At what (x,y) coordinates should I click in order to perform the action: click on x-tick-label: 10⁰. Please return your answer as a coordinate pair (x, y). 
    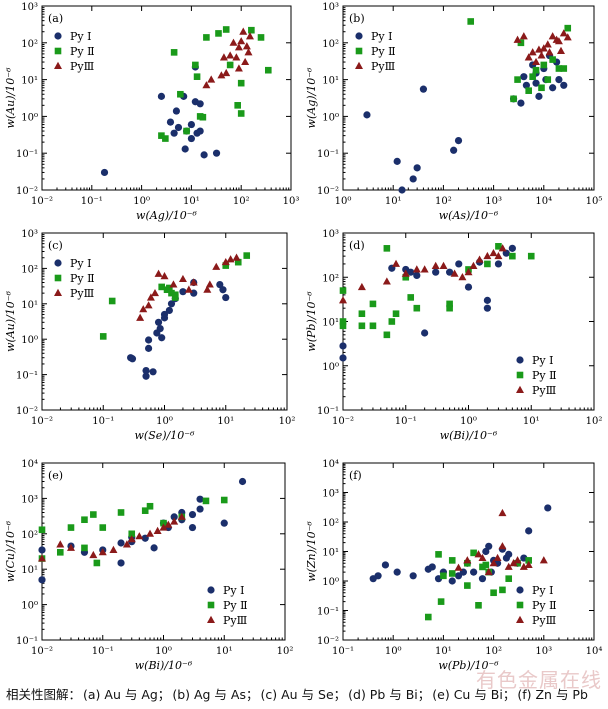
    Looking at the image, I should click on (393, 651).